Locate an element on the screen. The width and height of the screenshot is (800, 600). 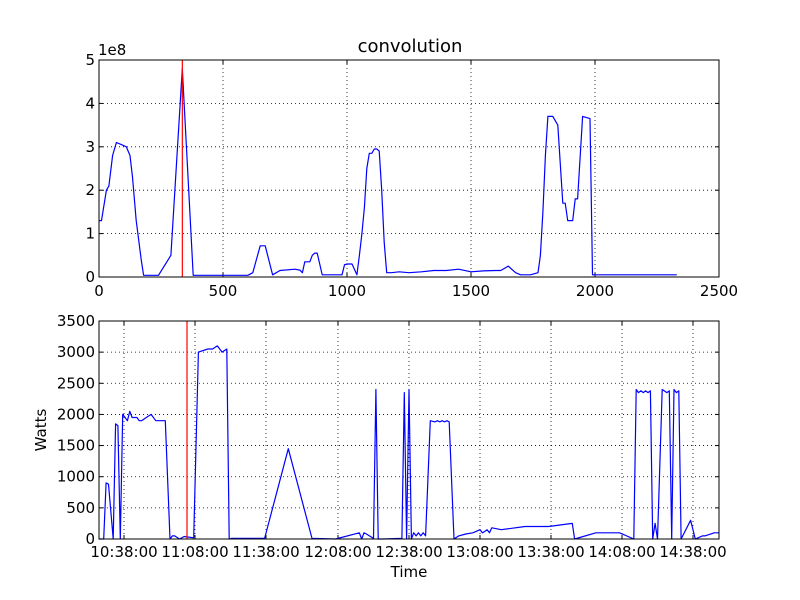
x-tick-label: 12:38:00 is located at coordinates (408, 552).